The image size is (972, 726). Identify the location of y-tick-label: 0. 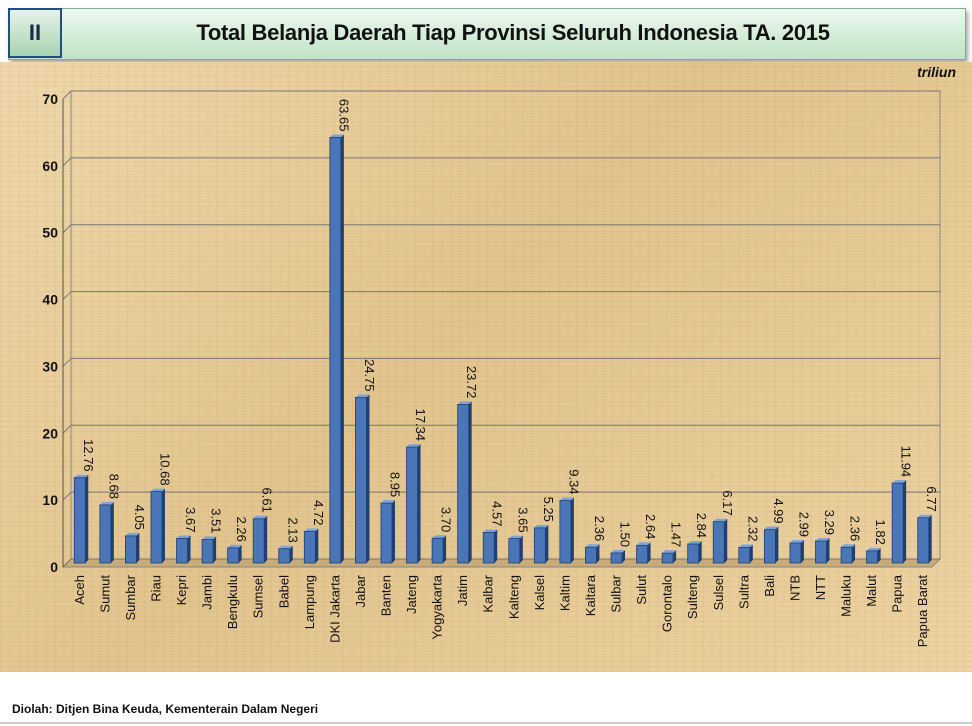
(54, 567).